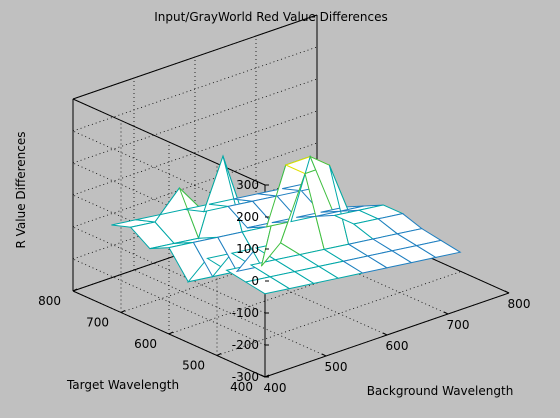 Image resolution: width=560 pixels, height=418 pixels. What do you see at coordinates (247, 249) in the screenshot?
I see `z-tick-label: 100` at bounding box center [247, 249].